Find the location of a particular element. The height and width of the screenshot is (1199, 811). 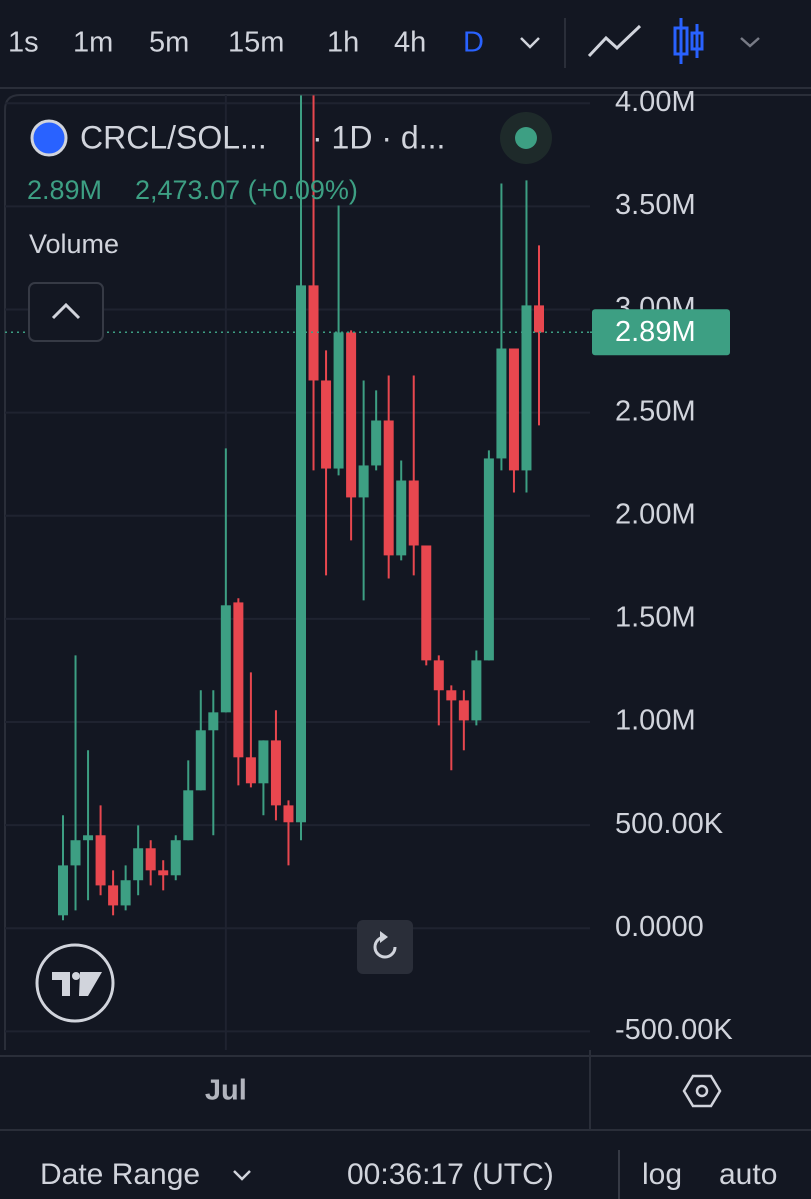

x-tick-label: Jul is located at coordinates (226, 1091).